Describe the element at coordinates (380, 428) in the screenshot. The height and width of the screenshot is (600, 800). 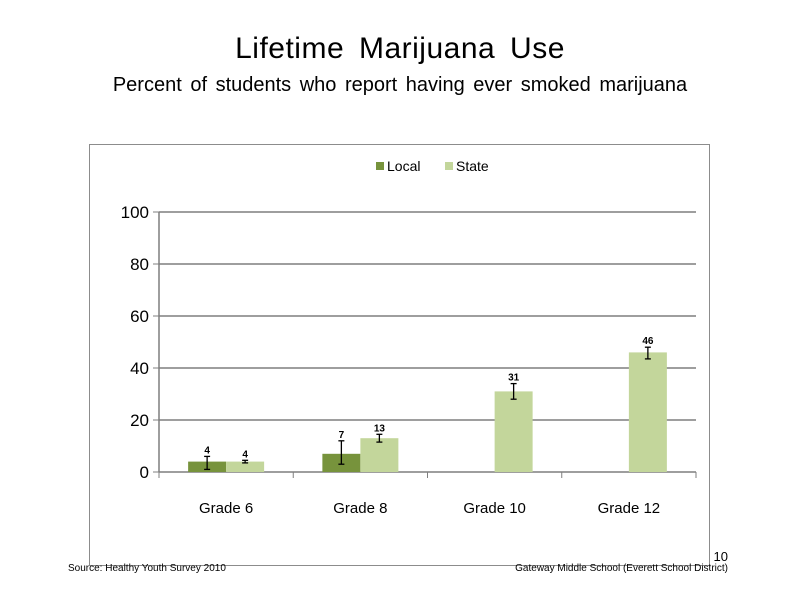
I see `data-label: 13` at that location.